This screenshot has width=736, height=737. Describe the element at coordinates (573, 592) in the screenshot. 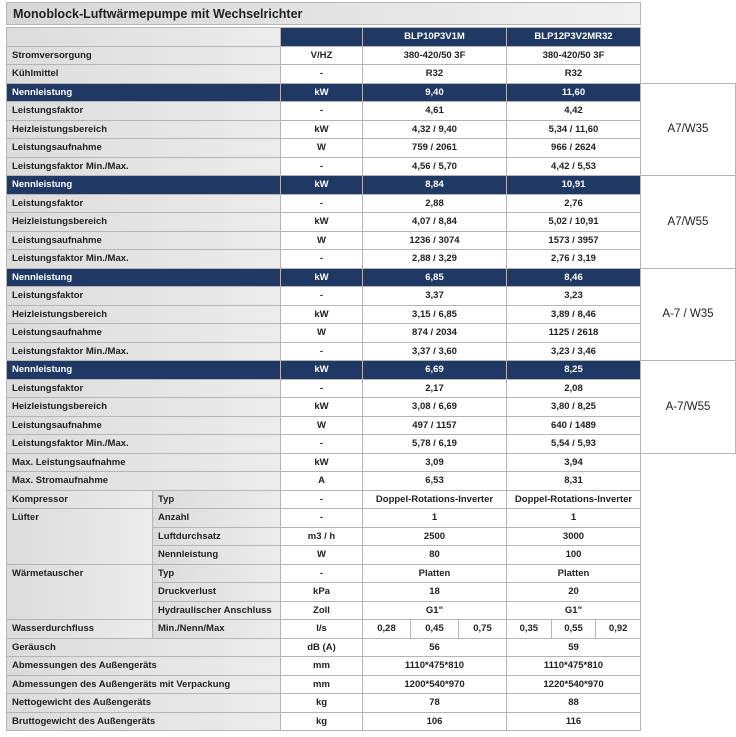

I see `value-cell: 20` at that location.